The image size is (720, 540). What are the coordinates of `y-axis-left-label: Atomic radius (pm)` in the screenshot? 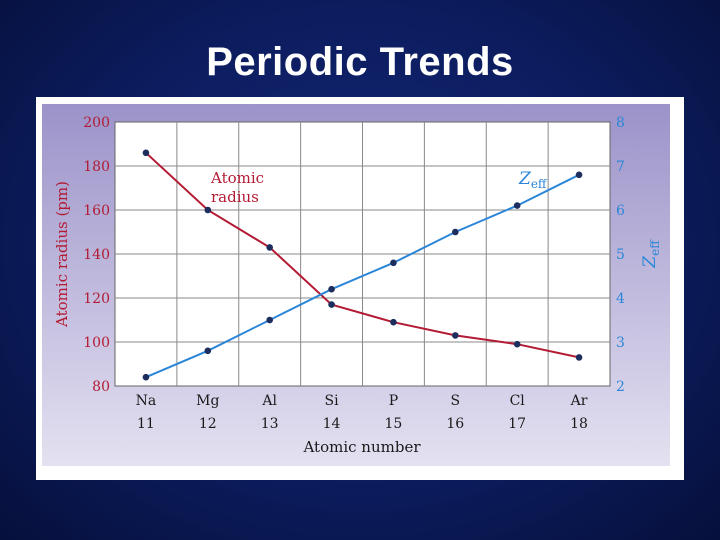 It's located at (62, 254).